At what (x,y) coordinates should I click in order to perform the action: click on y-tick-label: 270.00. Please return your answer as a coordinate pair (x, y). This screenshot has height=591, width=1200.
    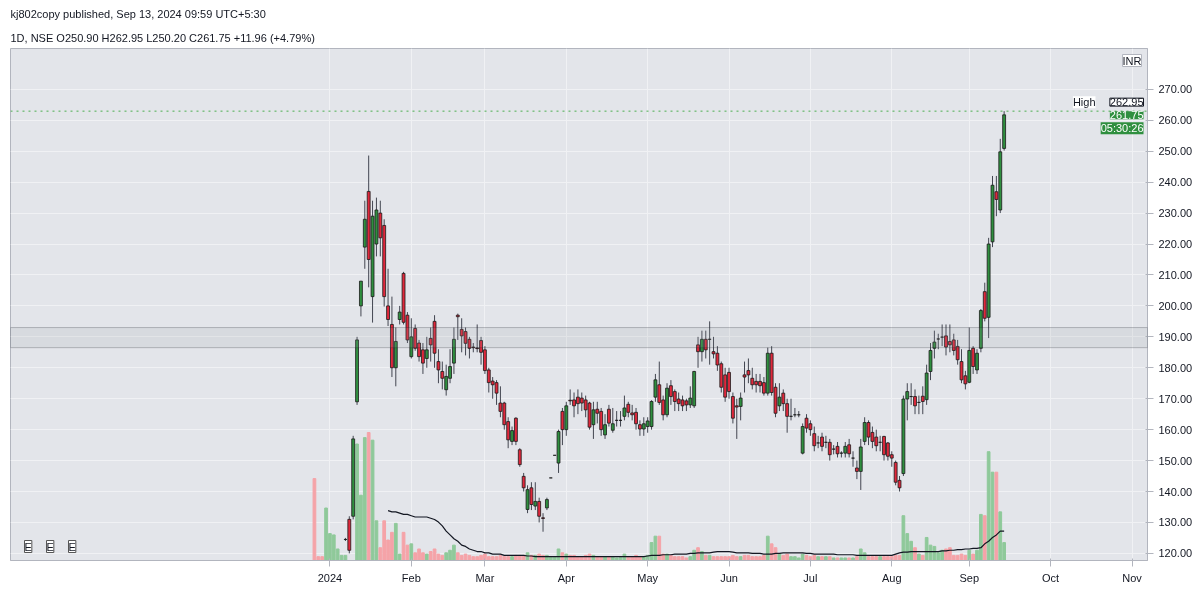
    Looking at the image, I should click on (1175, 89).